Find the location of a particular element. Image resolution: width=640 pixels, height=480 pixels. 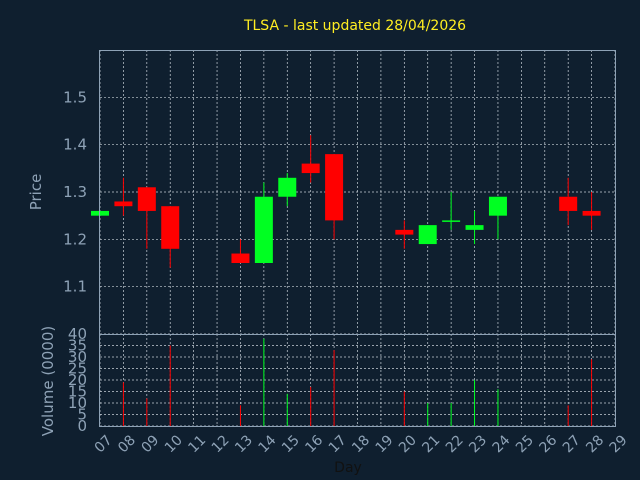

x-tick-label: 07 is located at coordinates (104, 444).